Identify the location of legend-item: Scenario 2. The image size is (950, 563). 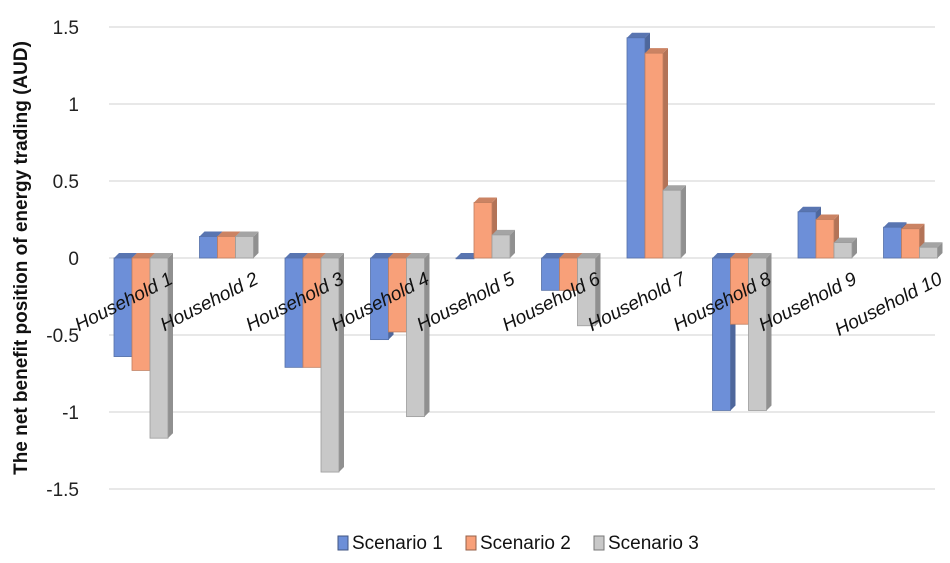
(518, 543).